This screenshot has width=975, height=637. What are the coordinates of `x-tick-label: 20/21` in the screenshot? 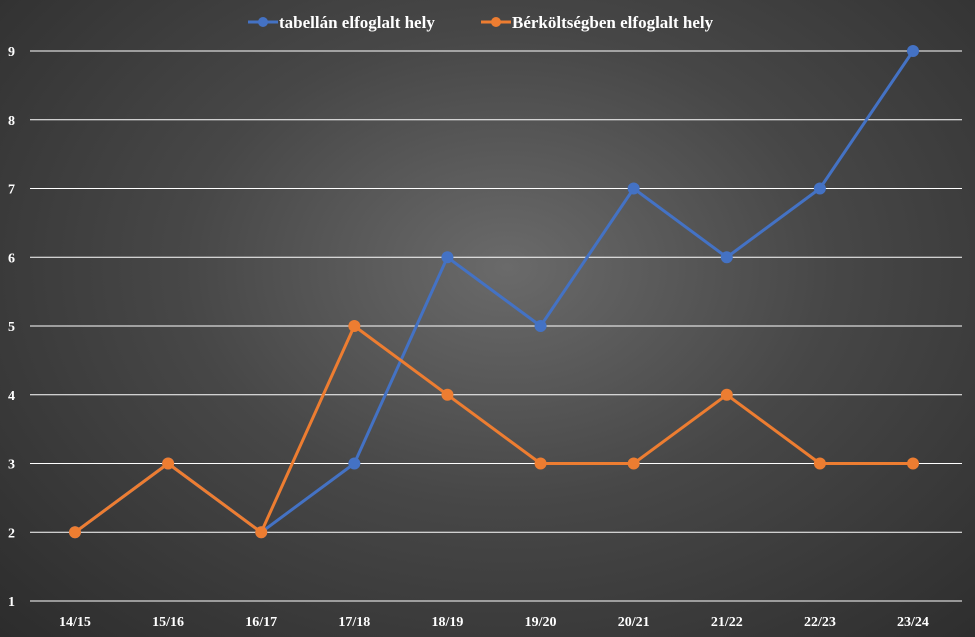 It's located at (634, 622).